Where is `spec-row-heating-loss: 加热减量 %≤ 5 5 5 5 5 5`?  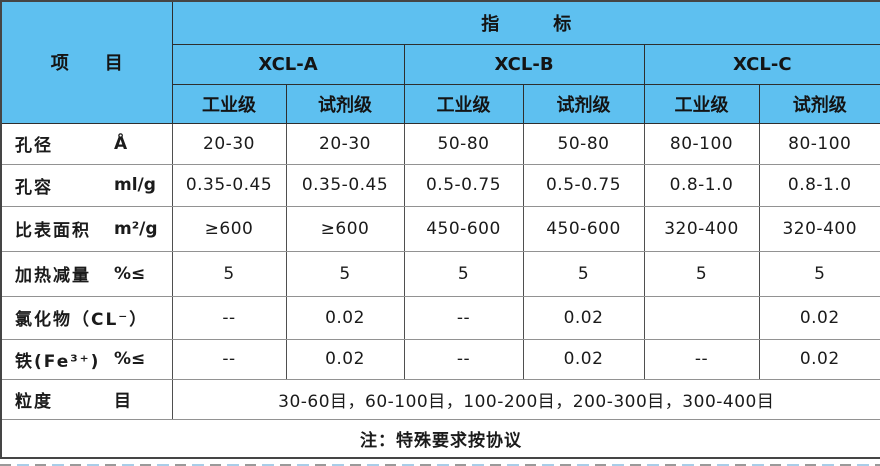 spec-row-heating-loss: 加热减量 %≤ 5 5 5 5 5 5 is located at coordinates (440, 274).